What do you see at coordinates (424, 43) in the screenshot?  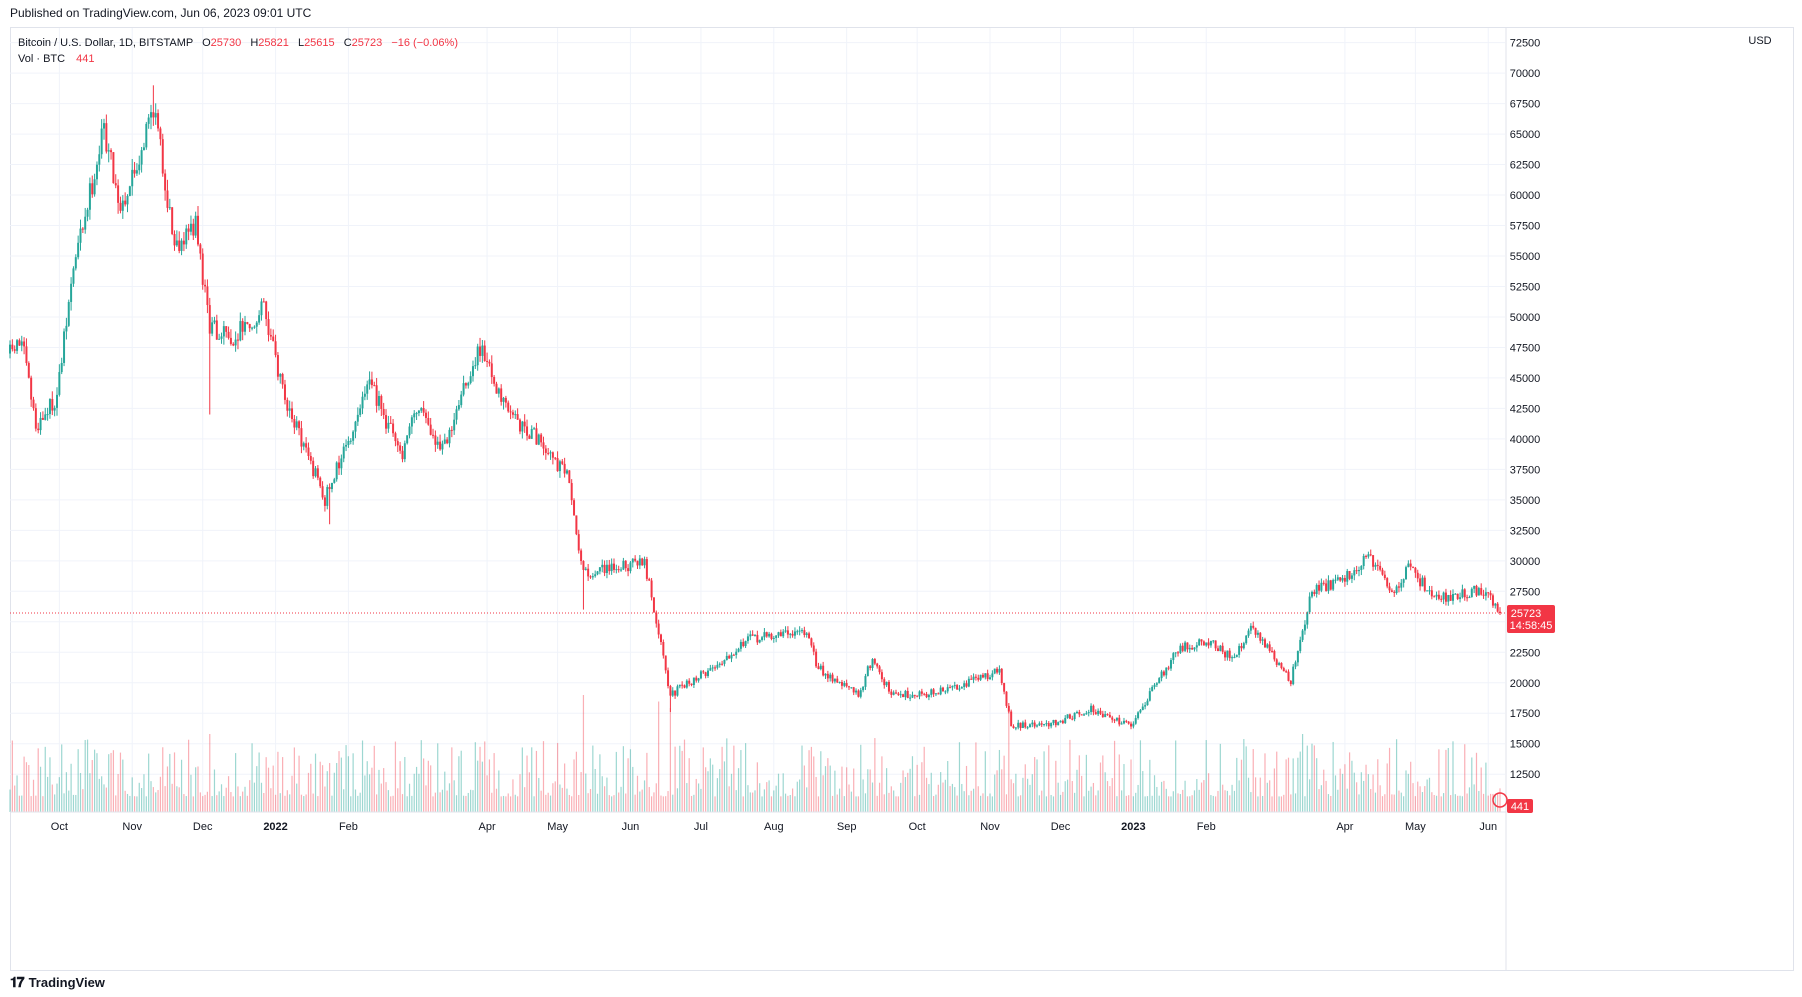 I see `change-value: −16 (−0.06%)` at bounding box center [424, 43].